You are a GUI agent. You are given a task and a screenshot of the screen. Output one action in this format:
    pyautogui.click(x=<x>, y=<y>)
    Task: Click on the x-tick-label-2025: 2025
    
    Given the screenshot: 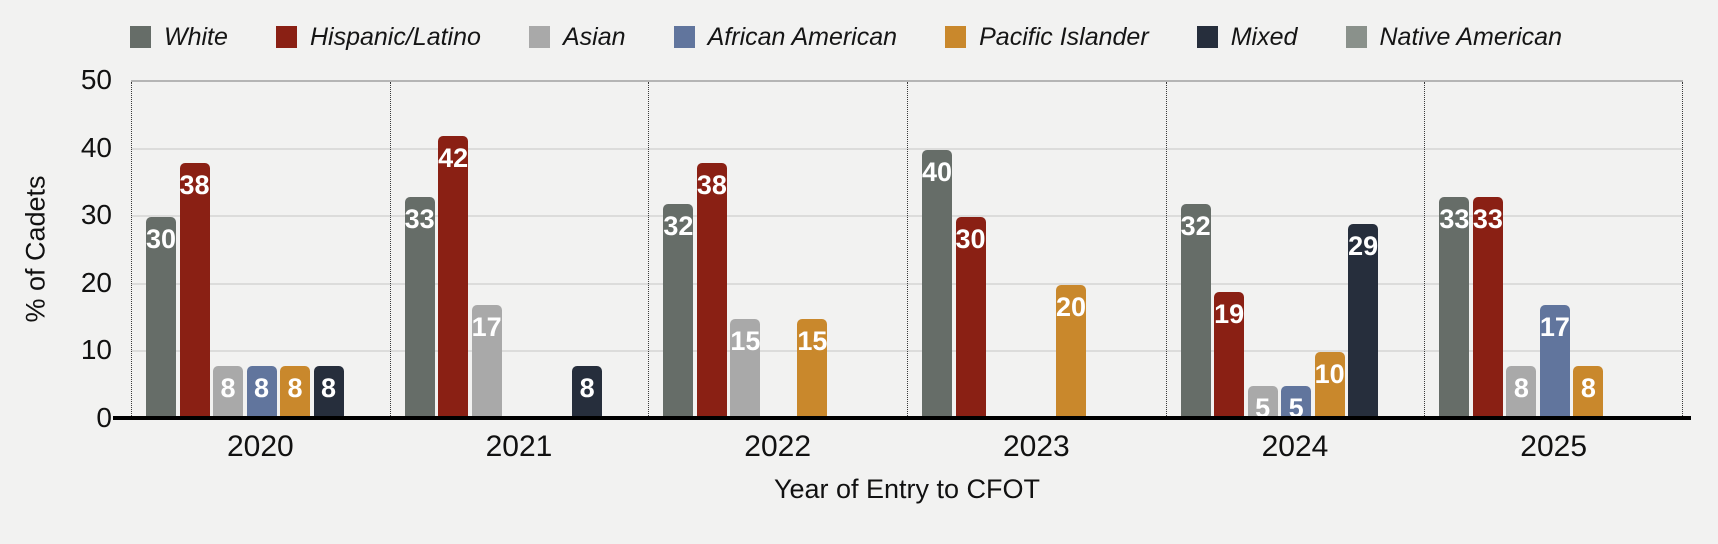 What is the action you would take?
    pyautogui.click(x=1554, y=446)
    